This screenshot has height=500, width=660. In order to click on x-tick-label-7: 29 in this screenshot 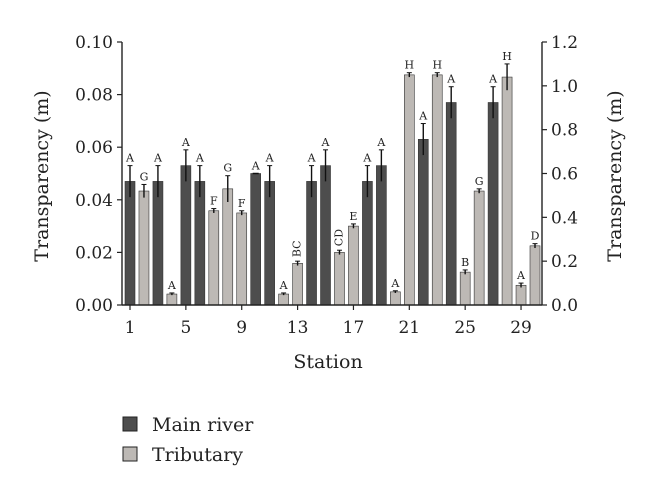, I will do `click(521, 328)`.